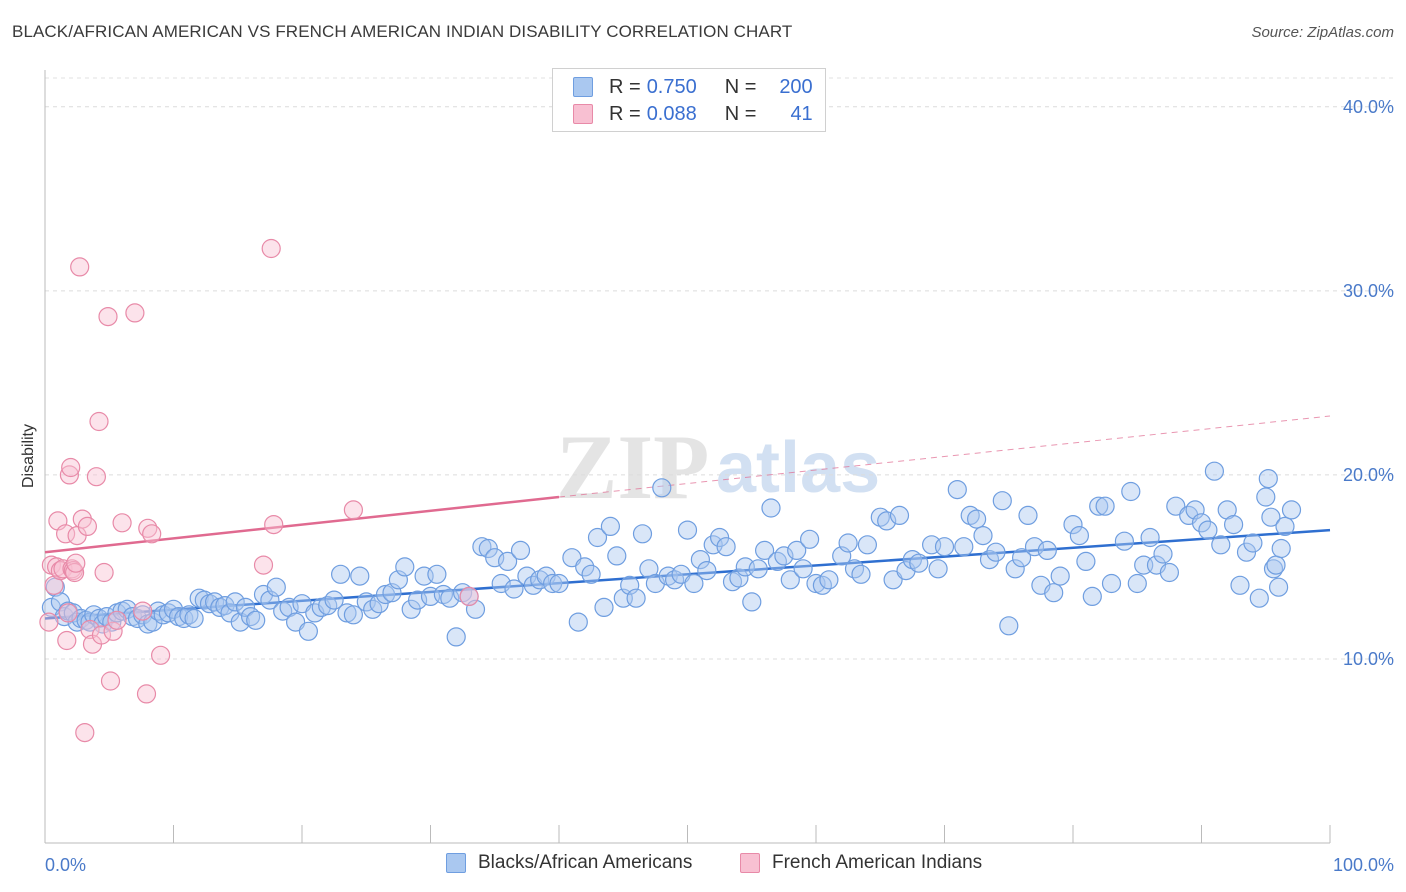  Describe the element at coordinates (750, 863) in the screenshot. I see `series-swatch-pink` at that location.